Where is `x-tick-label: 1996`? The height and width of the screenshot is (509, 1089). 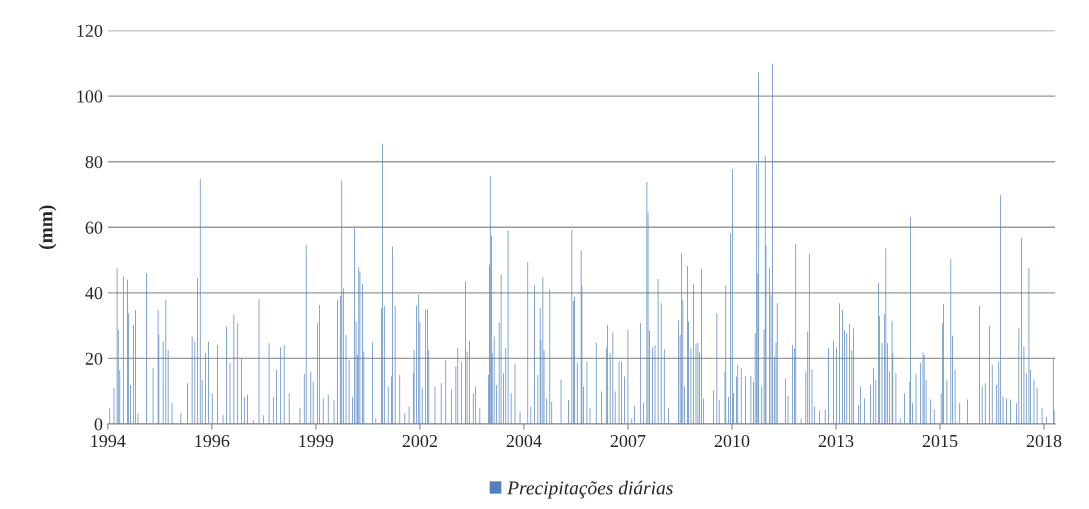
x-tick-label: 1996 is located at coordinates (212, 441).